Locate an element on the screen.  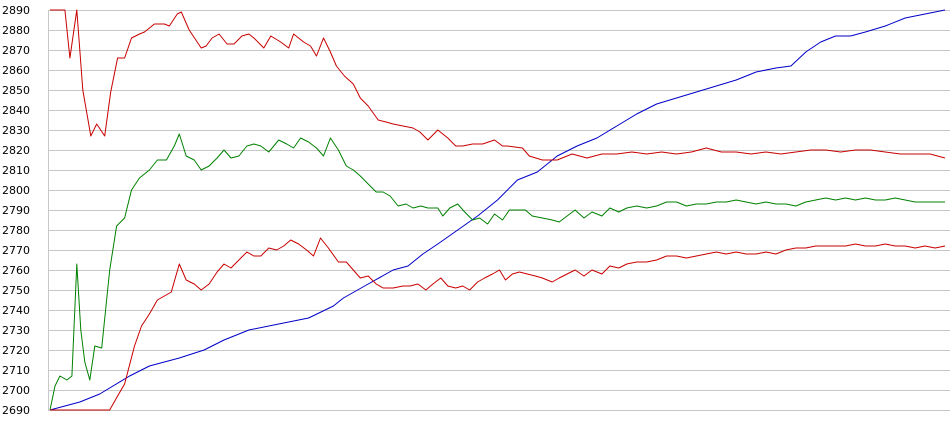
y-tick-label: 2770 is located at coordinates (16, 250).